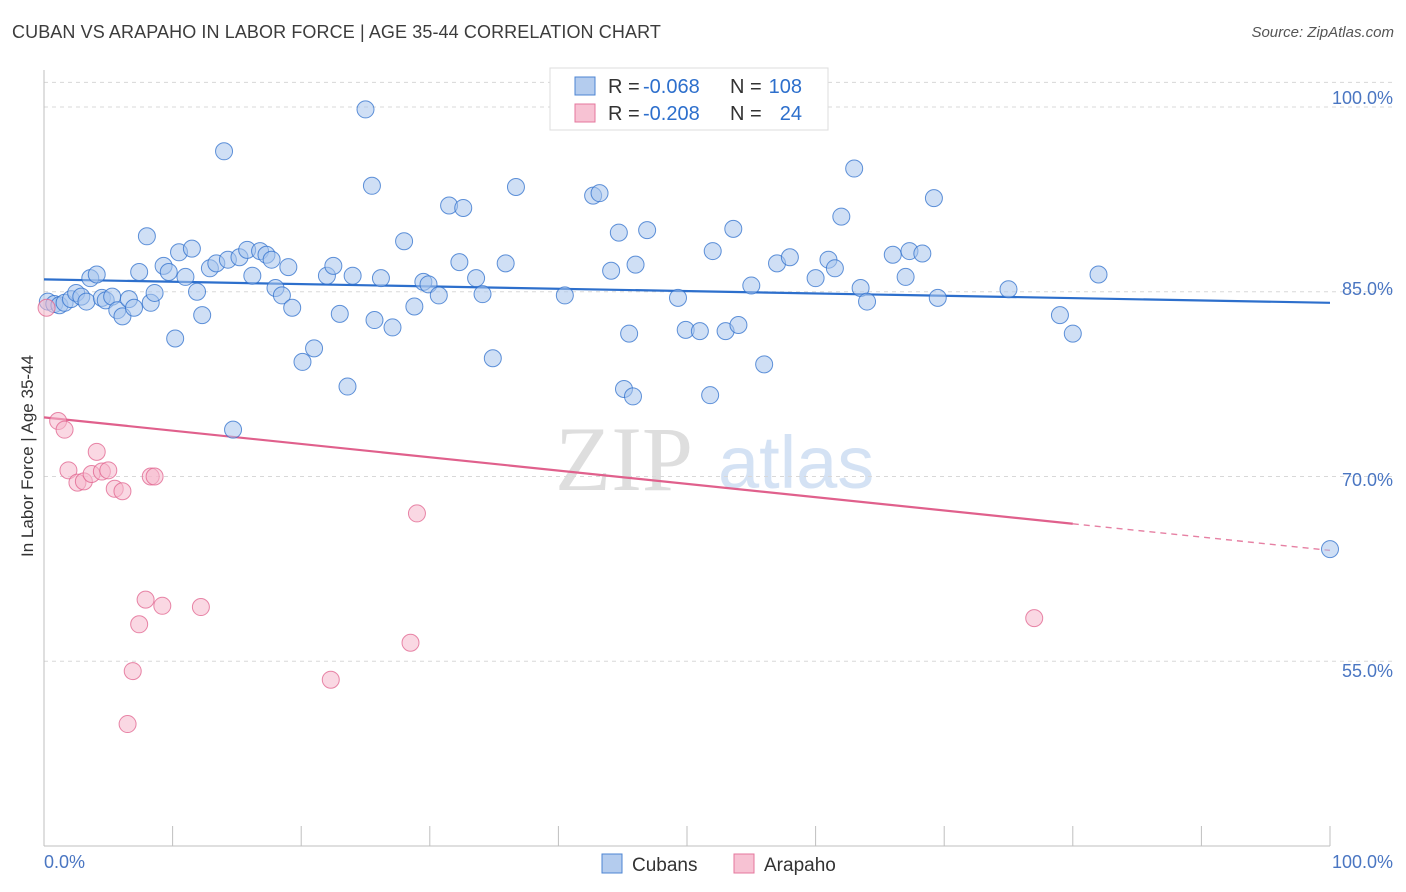 The width and height of the screenshot is (1406, 892). Describe the element at coordinates (1362, 98) in the screenshot. I see `y-tick-label-100: 100.0%` at that location.